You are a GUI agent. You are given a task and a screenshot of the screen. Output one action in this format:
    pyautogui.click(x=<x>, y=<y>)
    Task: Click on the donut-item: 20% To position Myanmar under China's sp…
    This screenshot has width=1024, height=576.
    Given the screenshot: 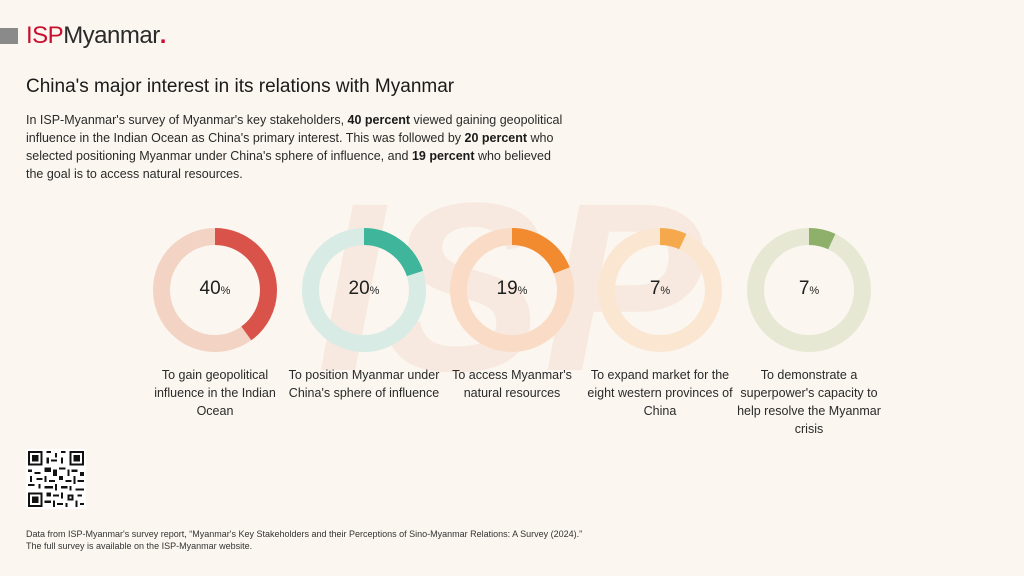 What is the action you would take?
    pyautogui.click(x=364, y=315)
    